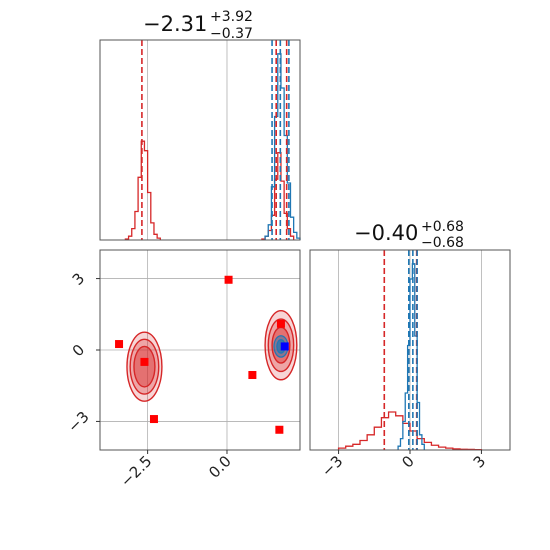  What do you see at coordinates (175, 24) in the screenshot?
I see `title-param-1-main: −2.31` at bounding box center [175, 24].